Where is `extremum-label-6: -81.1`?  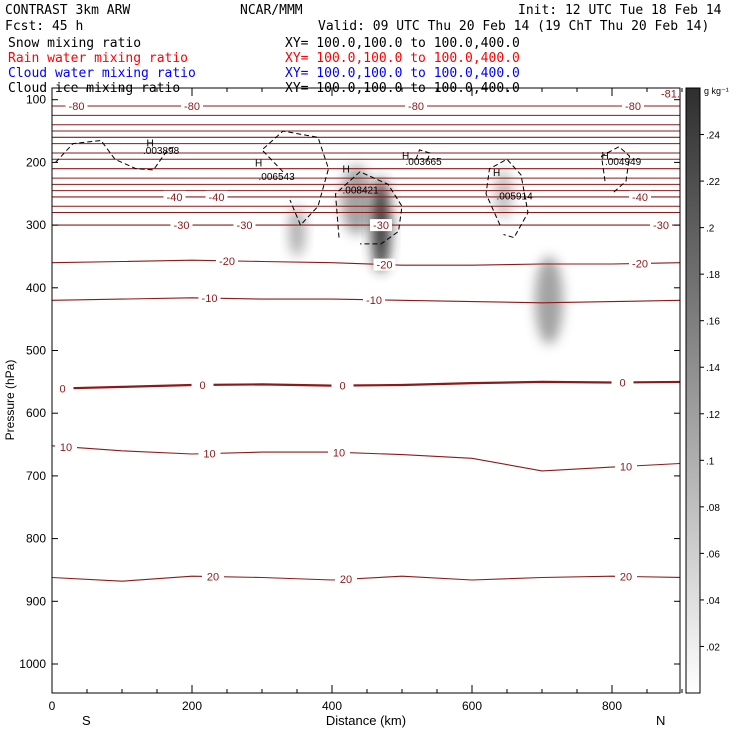
extremum-label-6: -81.1 is located at coordinates (673, 94).